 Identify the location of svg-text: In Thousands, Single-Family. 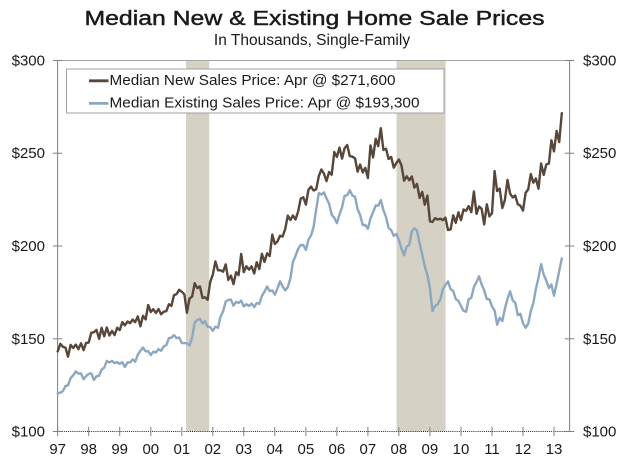
(312, 40).